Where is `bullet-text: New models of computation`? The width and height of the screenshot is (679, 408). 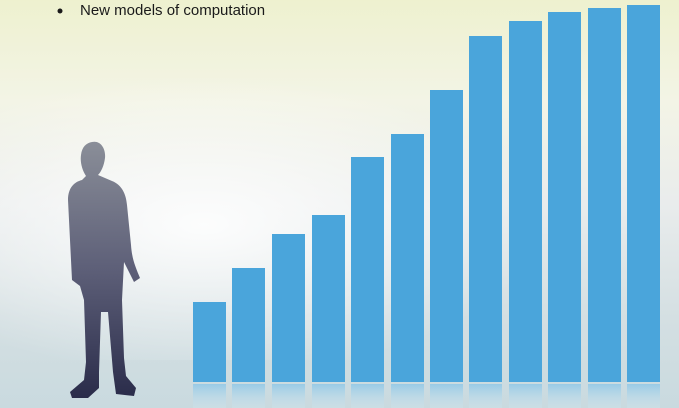 bullet-text: New models of computation is located at coordinates (172, 10).